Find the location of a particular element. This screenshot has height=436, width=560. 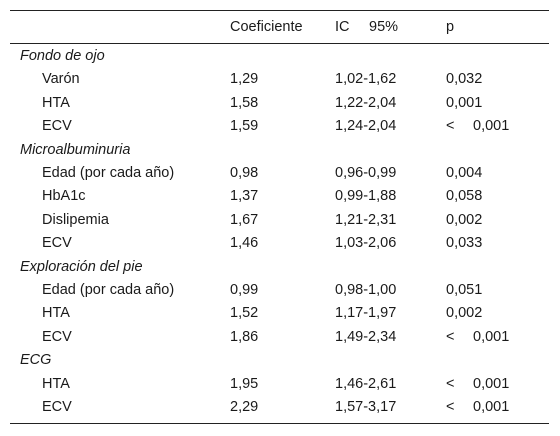

row-p: 0,001 is located at coordinates (464, 103).